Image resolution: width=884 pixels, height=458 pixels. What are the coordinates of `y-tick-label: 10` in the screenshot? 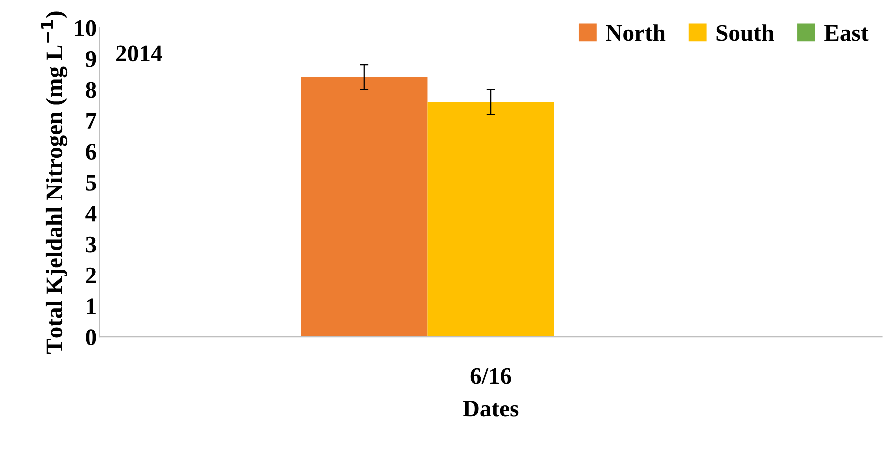 It's located at (85, 28).